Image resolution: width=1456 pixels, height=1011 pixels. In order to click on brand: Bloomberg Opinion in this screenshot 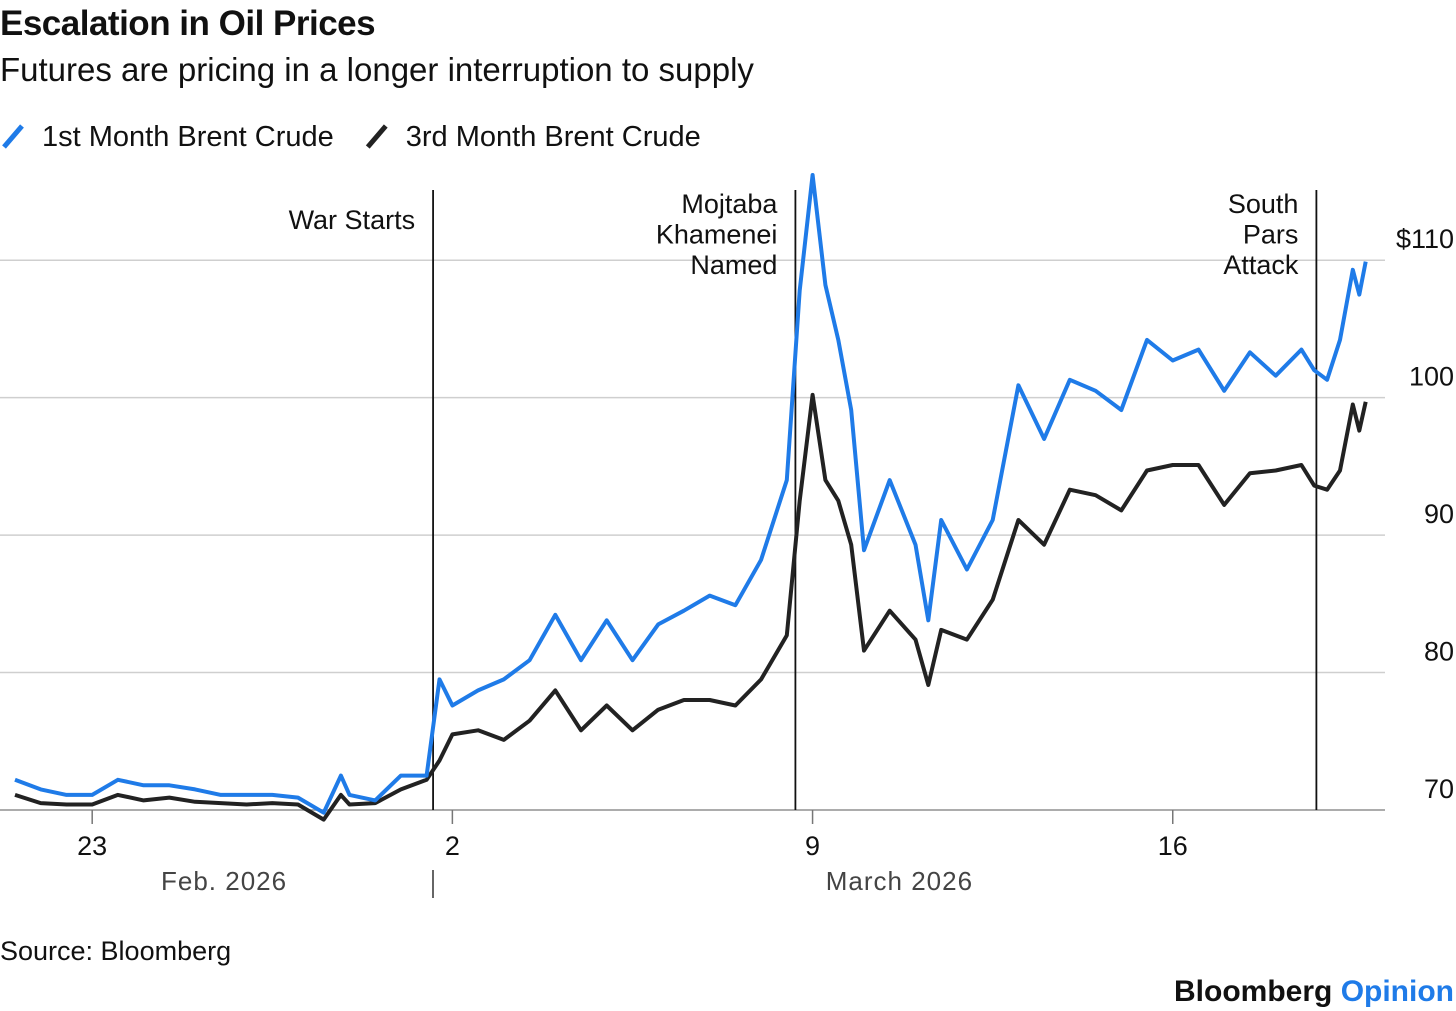, I will do `click(1314, 991)`.